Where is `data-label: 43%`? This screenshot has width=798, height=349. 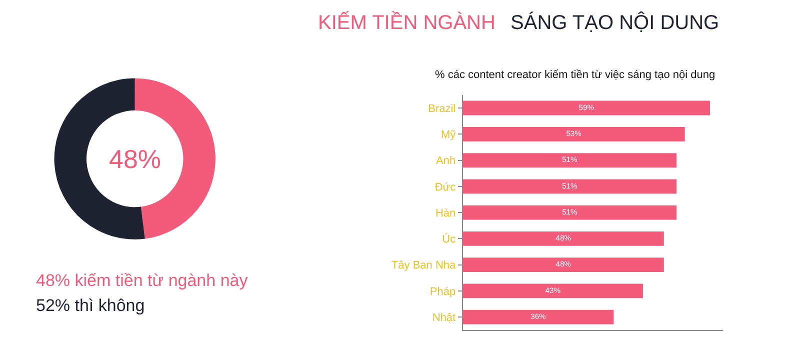
data-label: 43% is located at coordinates (553, 290).